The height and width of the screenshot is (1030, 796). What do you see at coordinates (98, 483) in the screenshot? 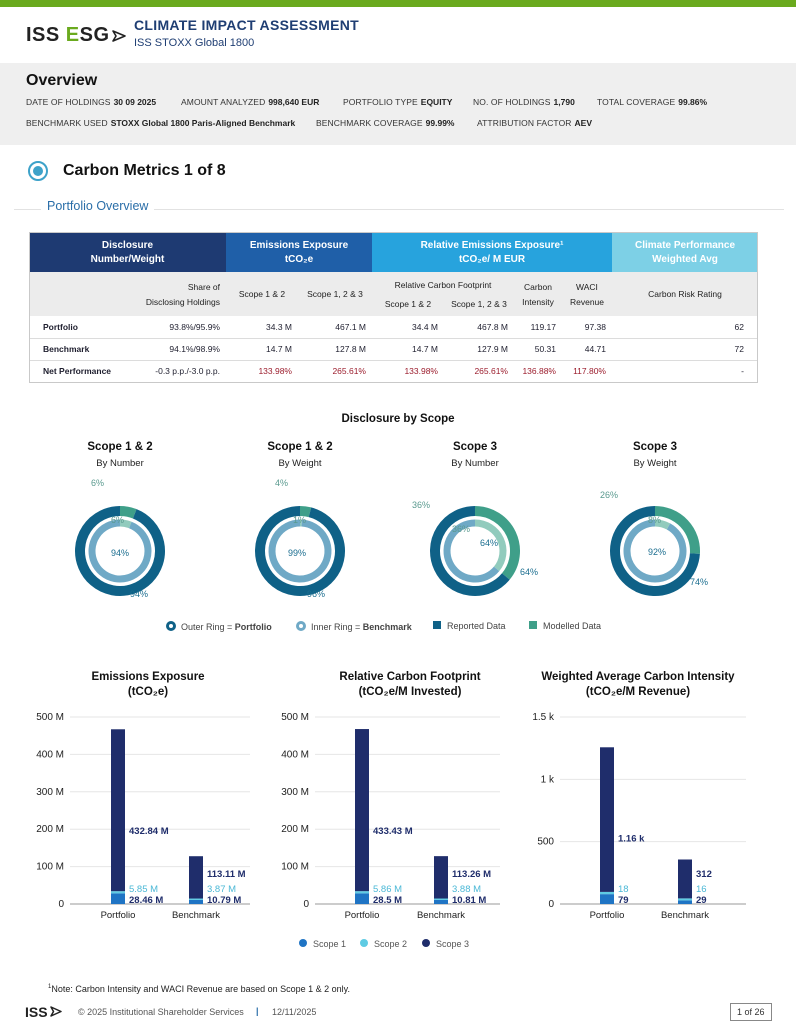
I see `outer-modelled-label: 6%` at bounding box center [98, 483].